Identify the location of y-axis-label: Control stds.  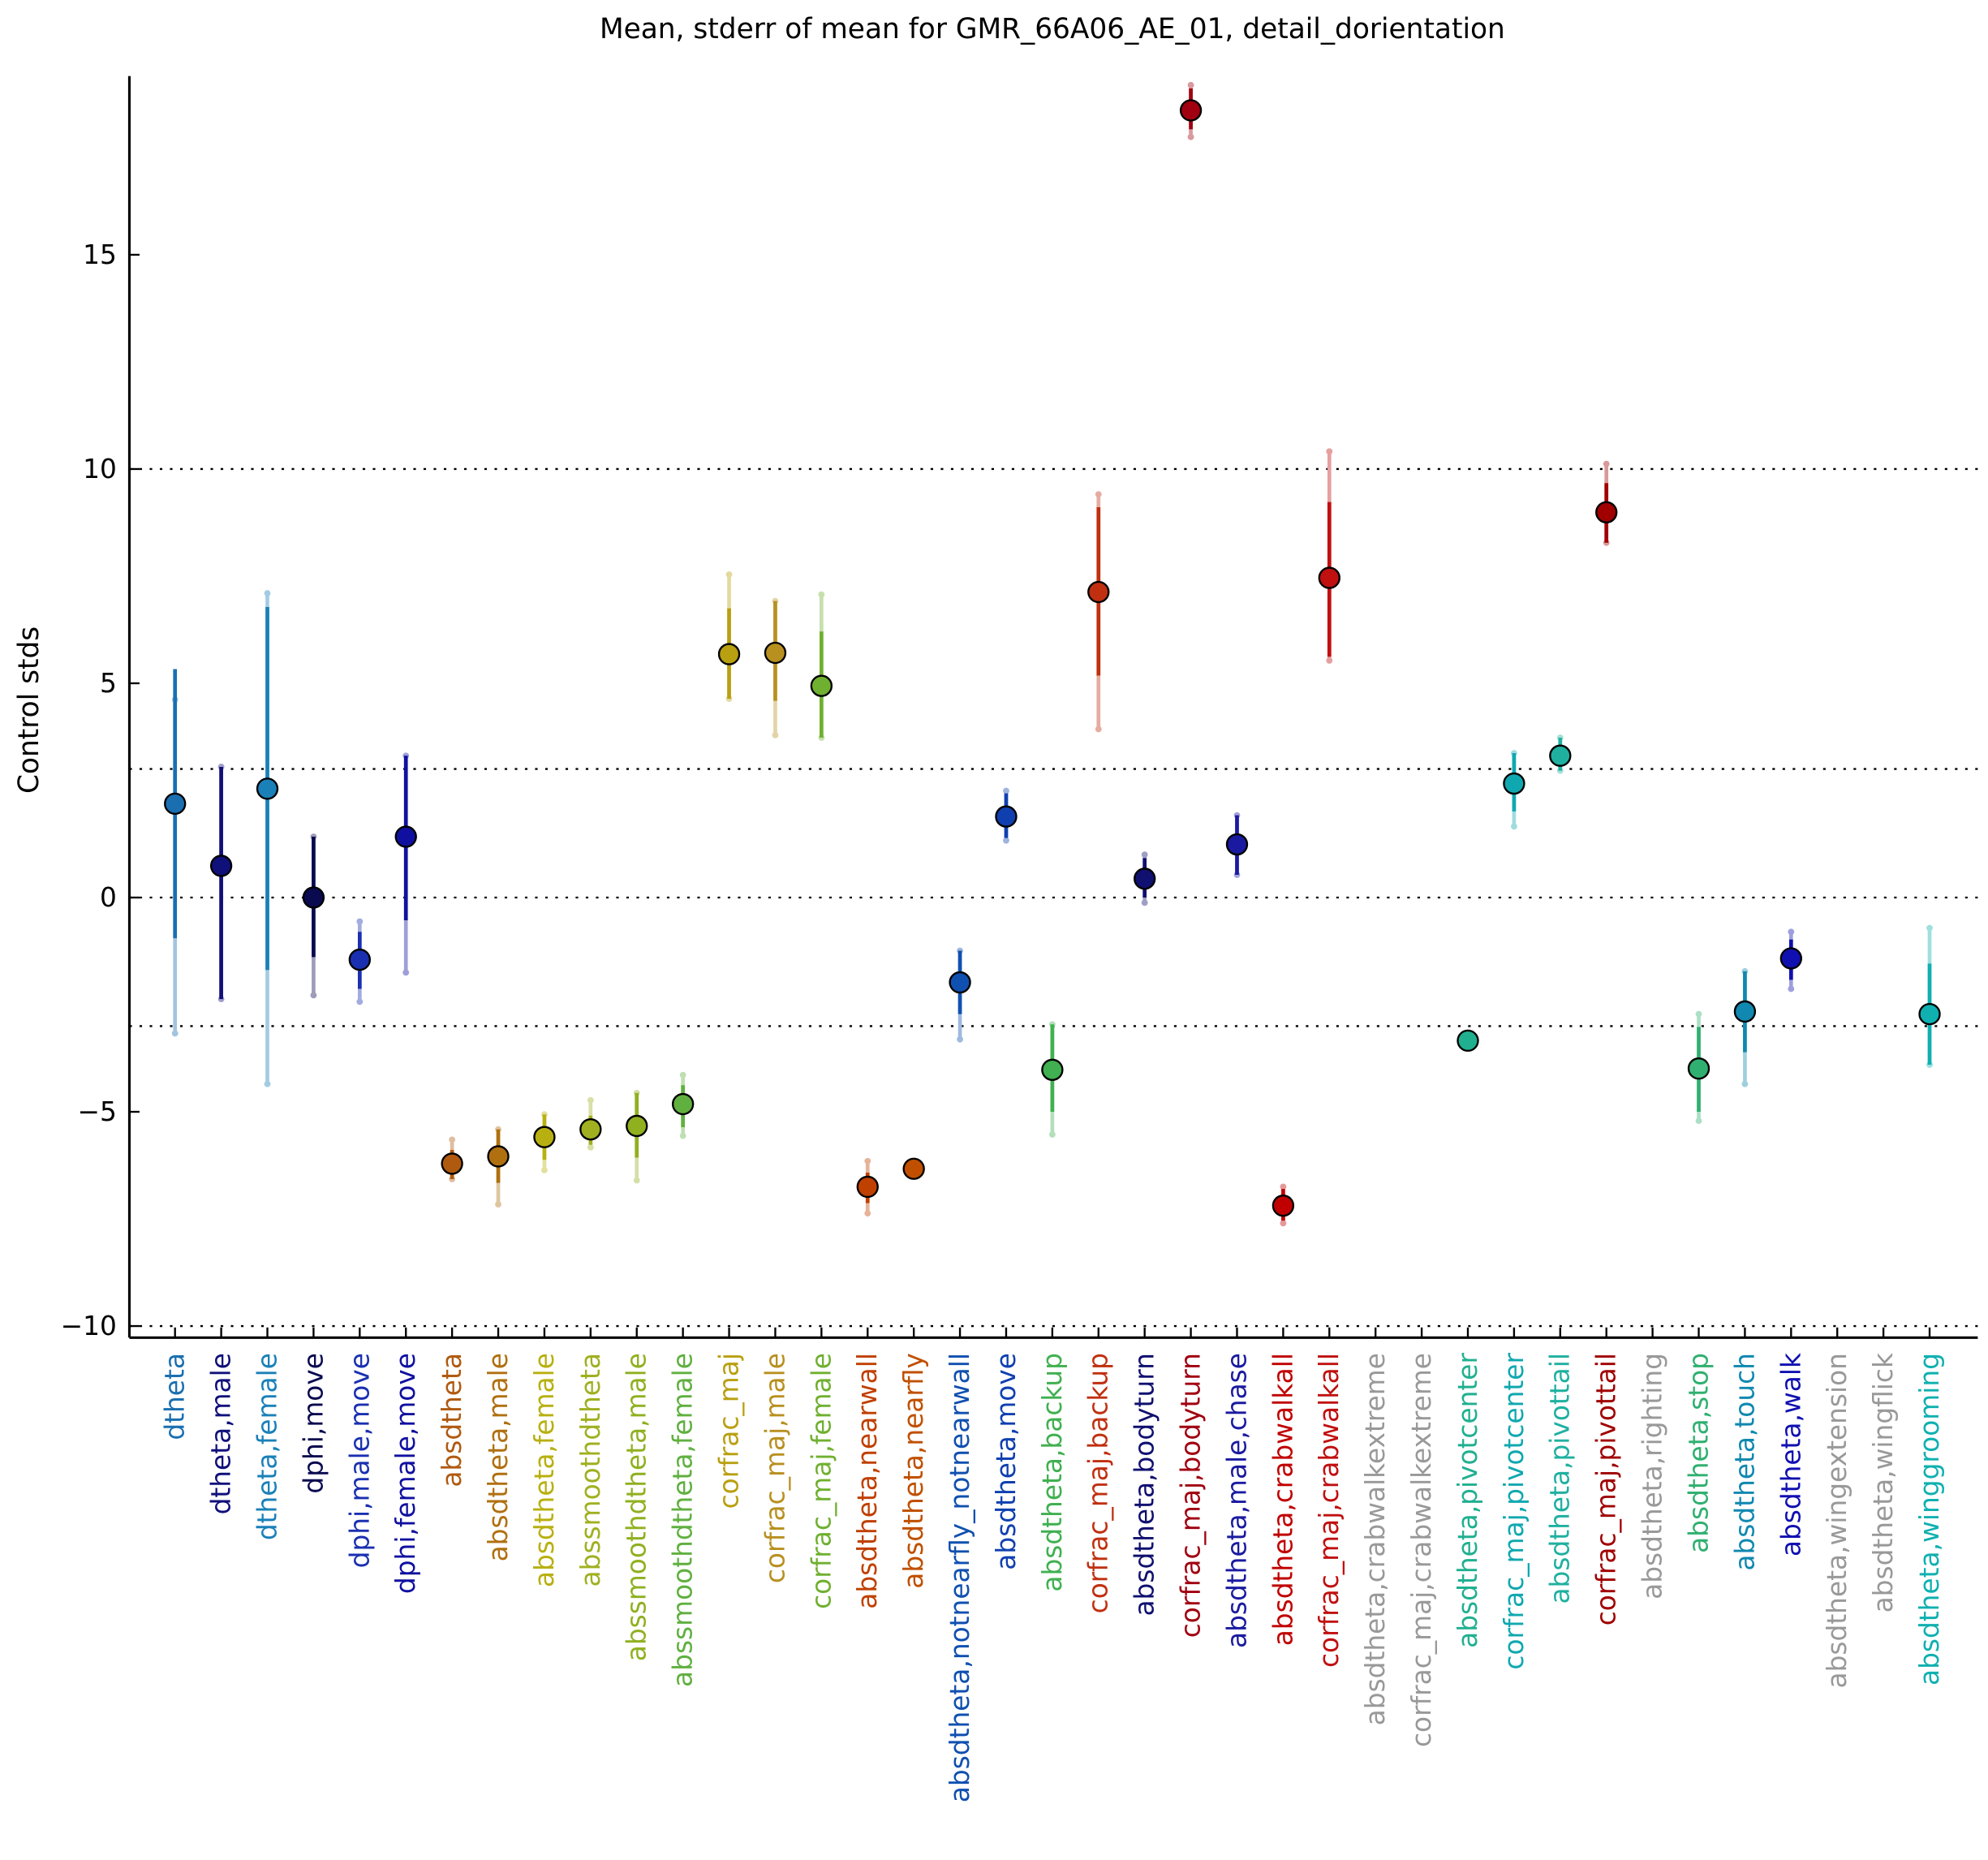
(29, 710).